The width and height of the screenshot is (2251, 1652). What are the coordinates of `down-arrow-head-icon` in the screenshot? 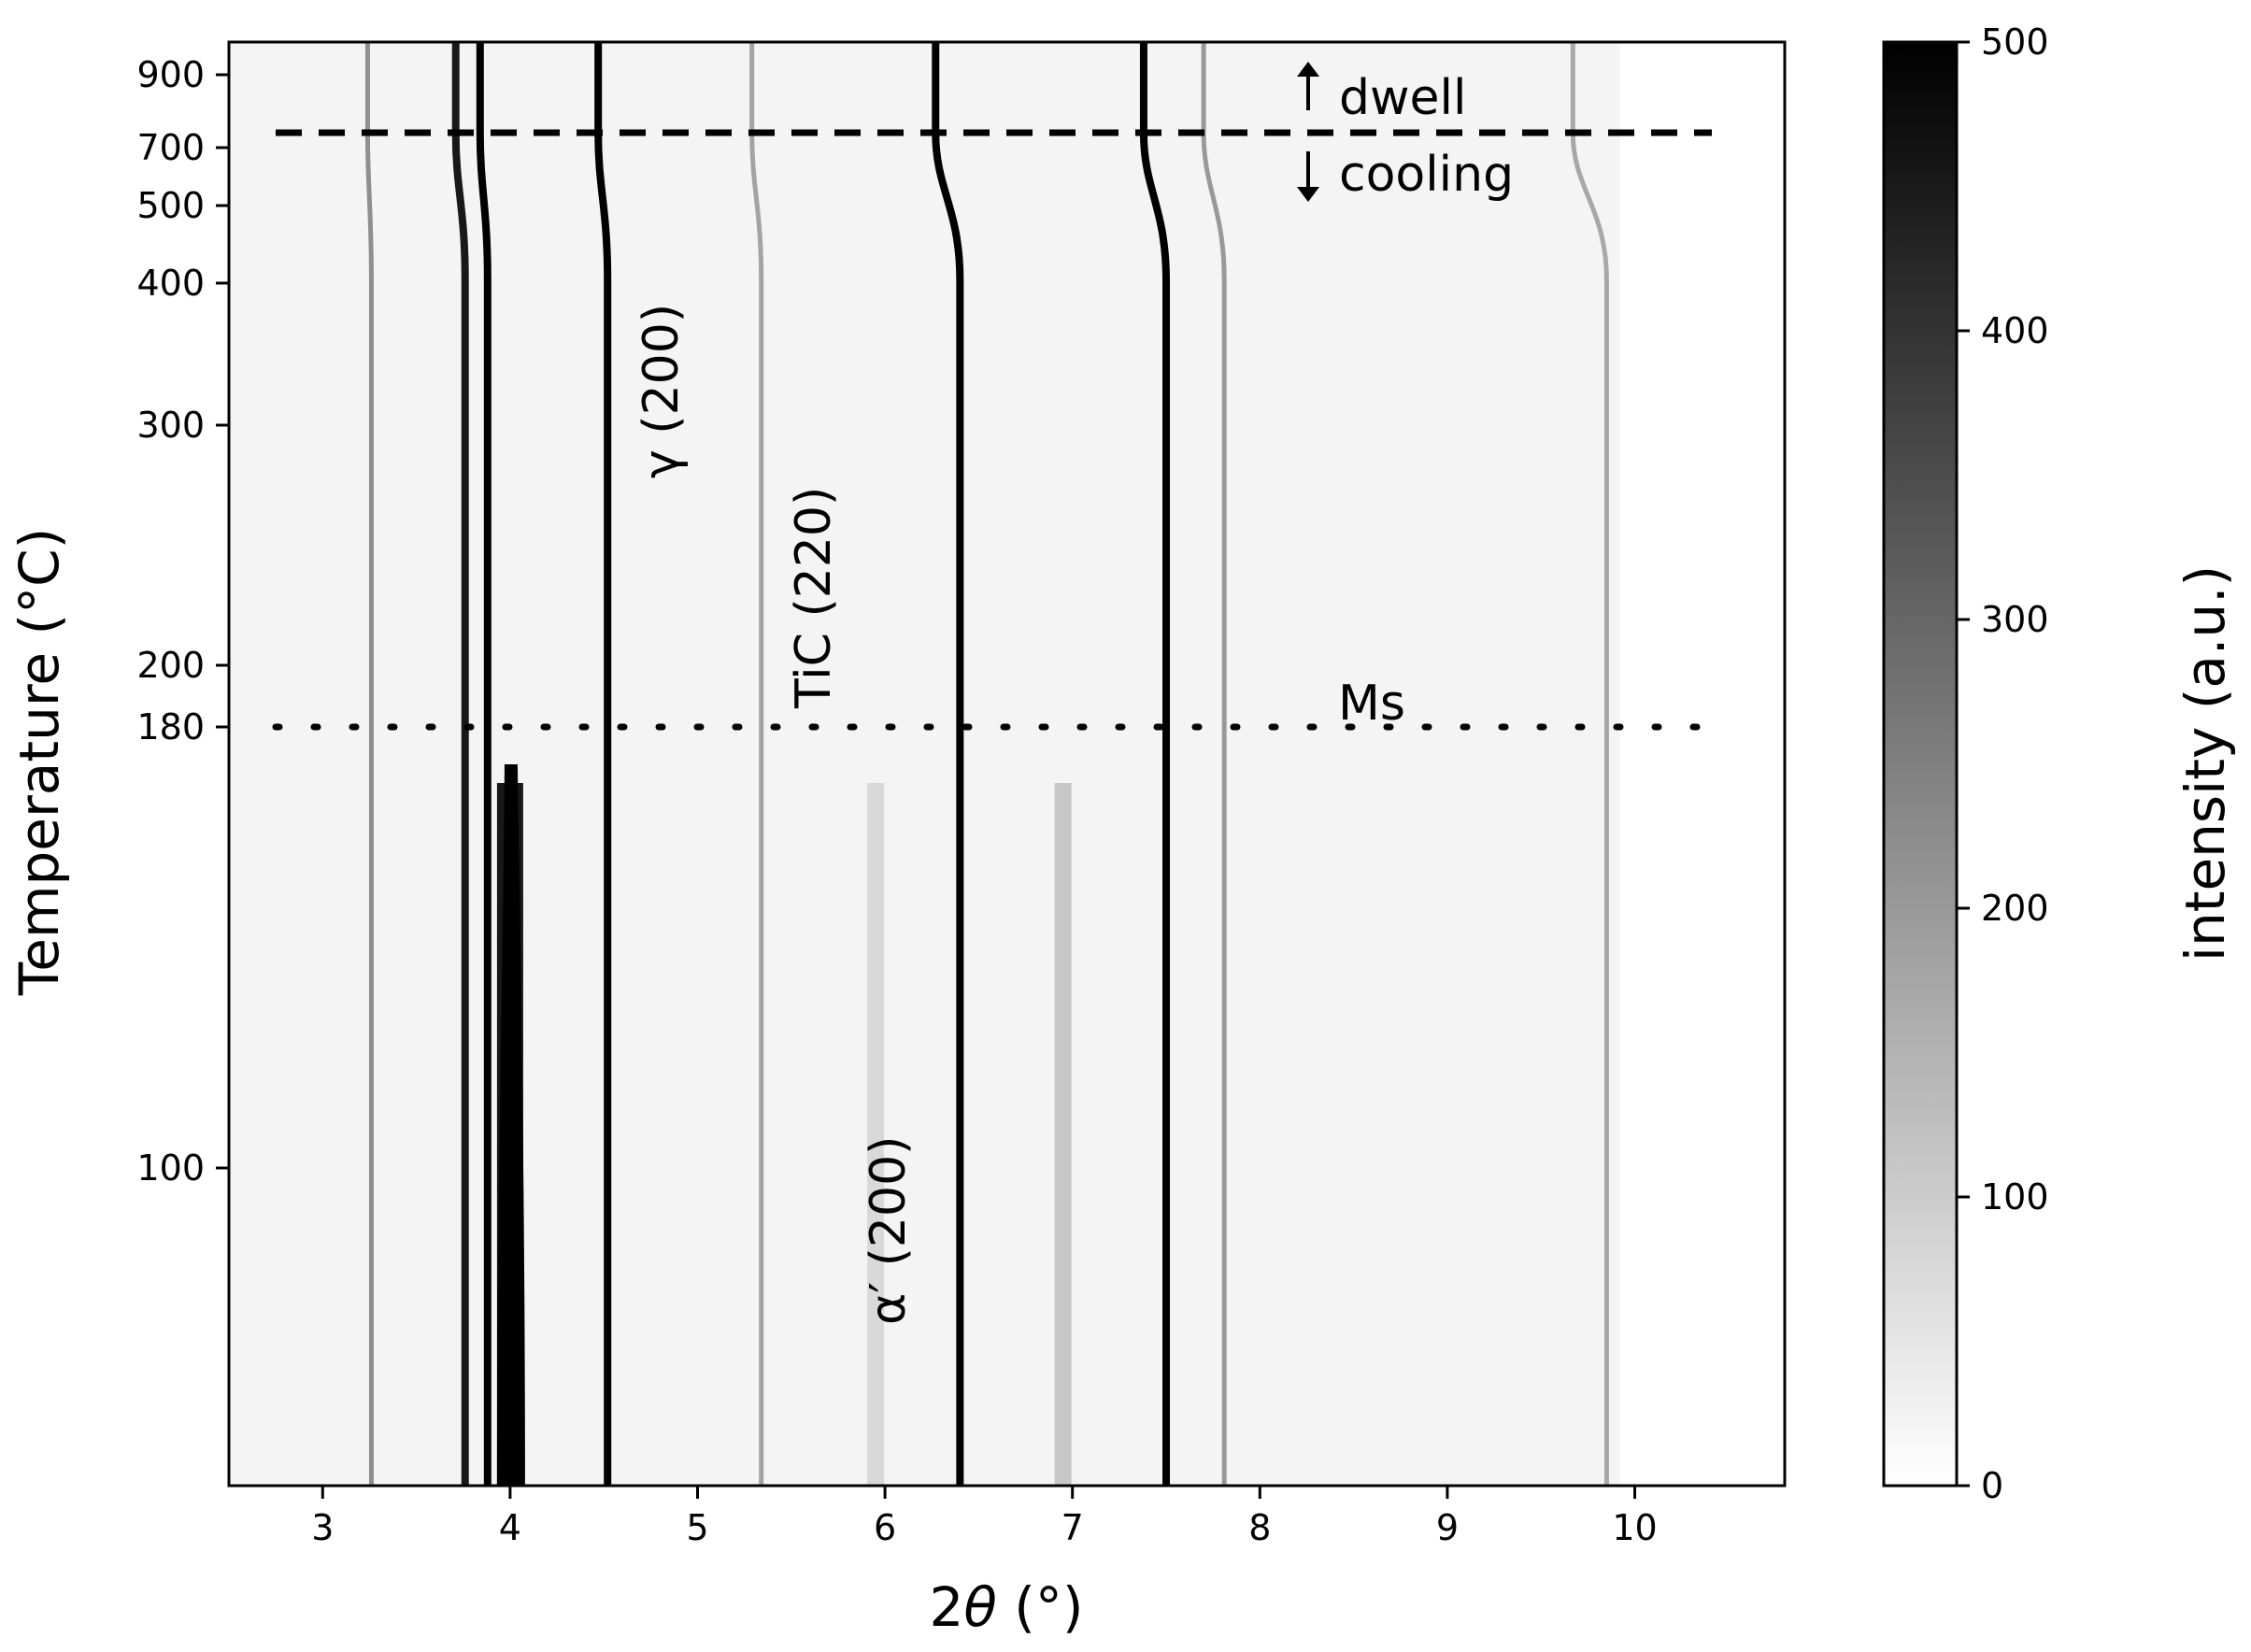 It's located at (1308, 194).